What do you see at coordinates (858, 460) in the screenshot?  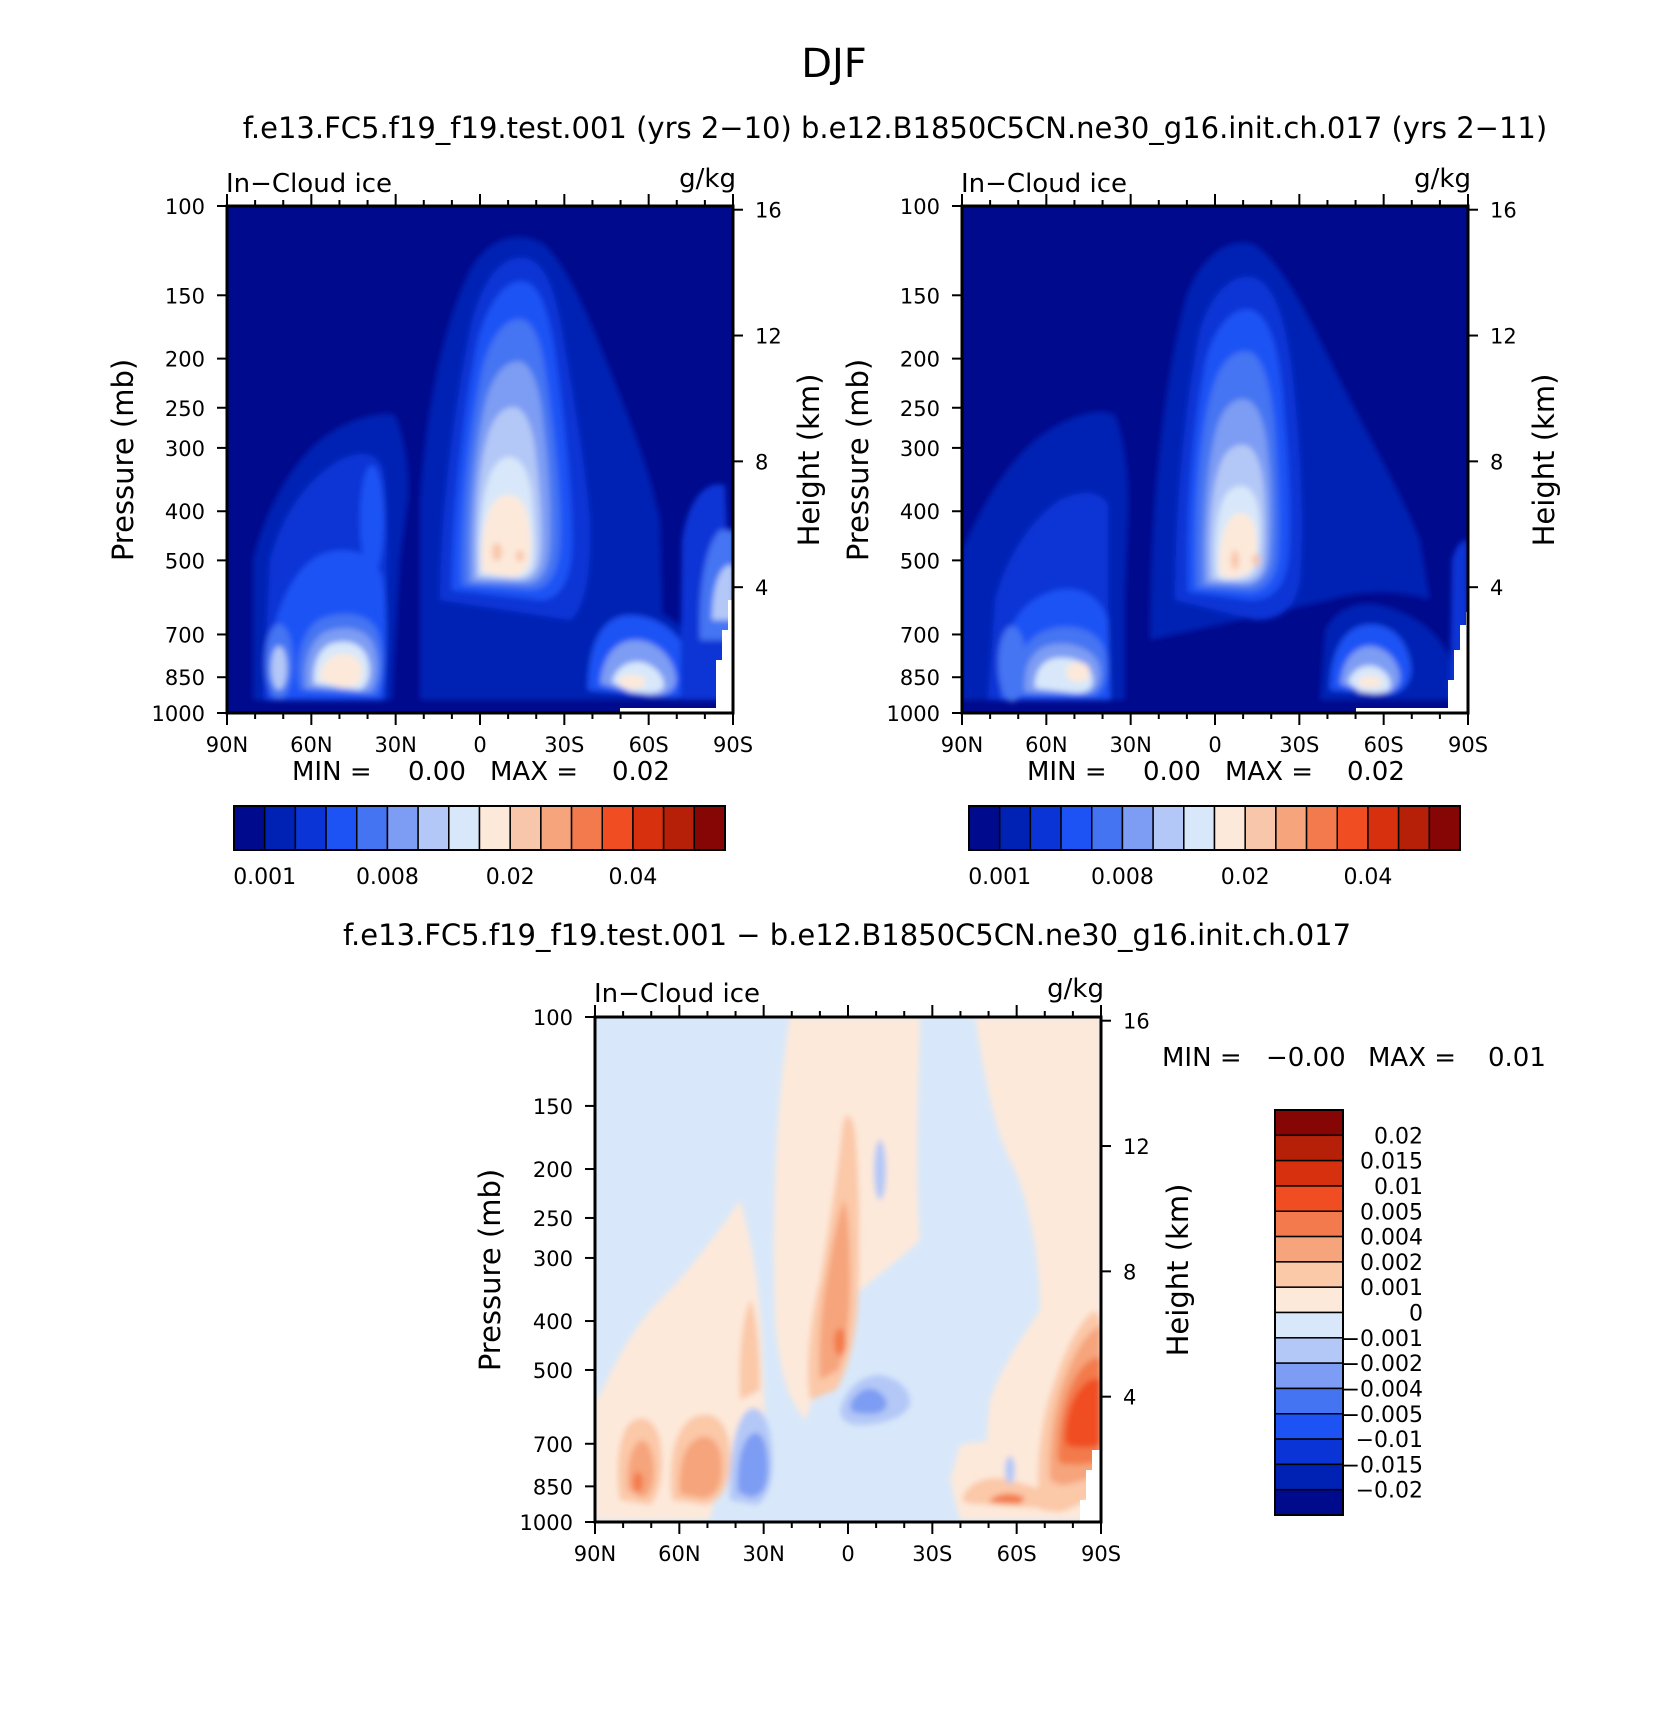 I see `panel-right-ylabel: Pressure (mb)` at bounding box center [858, 460].